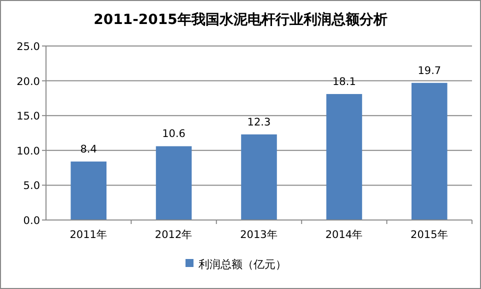  I want to click on y-tick-label: 0.0, so click(31, 221).